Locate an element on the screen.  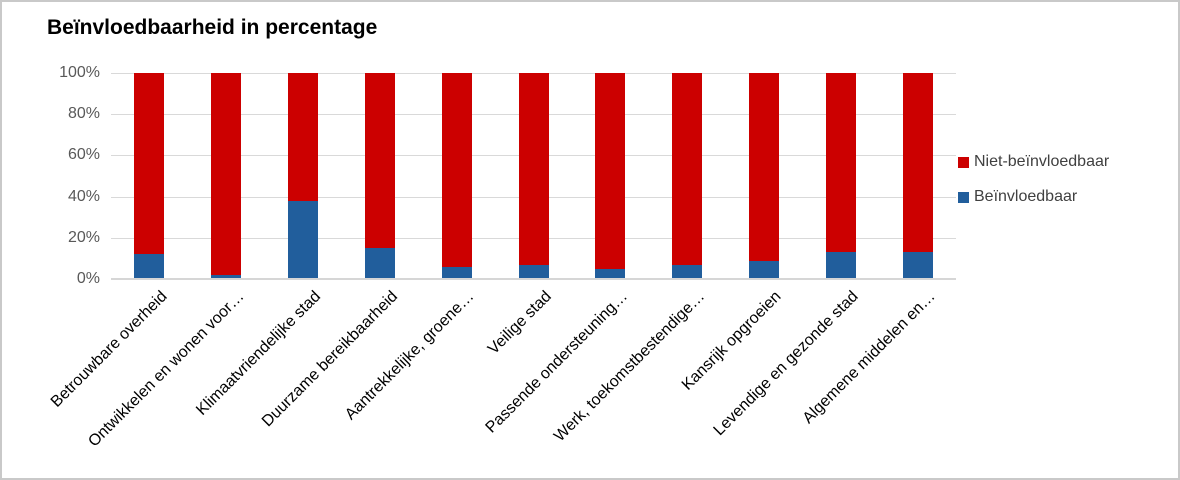
x-axis-category-label: Duurzame bereikbaarheid is located at coordinates (329, 359).